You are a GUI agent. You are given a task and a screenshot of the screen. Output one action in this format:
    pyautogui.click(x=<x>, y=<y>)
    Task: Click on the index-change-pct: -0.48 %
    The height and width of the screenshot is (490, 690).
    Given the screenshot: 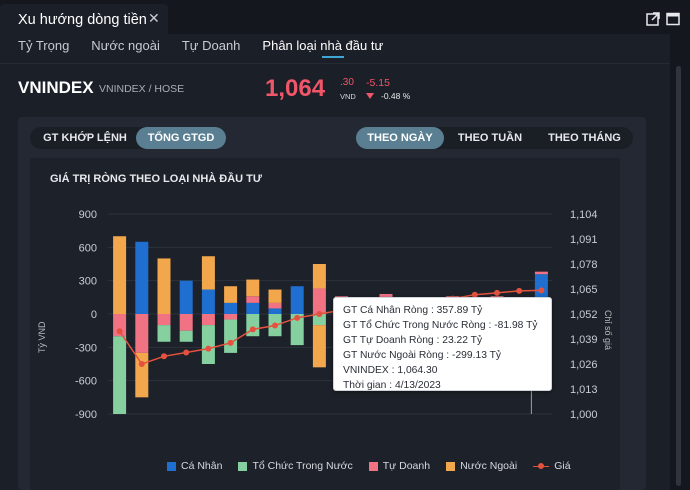 What is the action you would take?
    pyautogui.click(x=396, y=96)
    